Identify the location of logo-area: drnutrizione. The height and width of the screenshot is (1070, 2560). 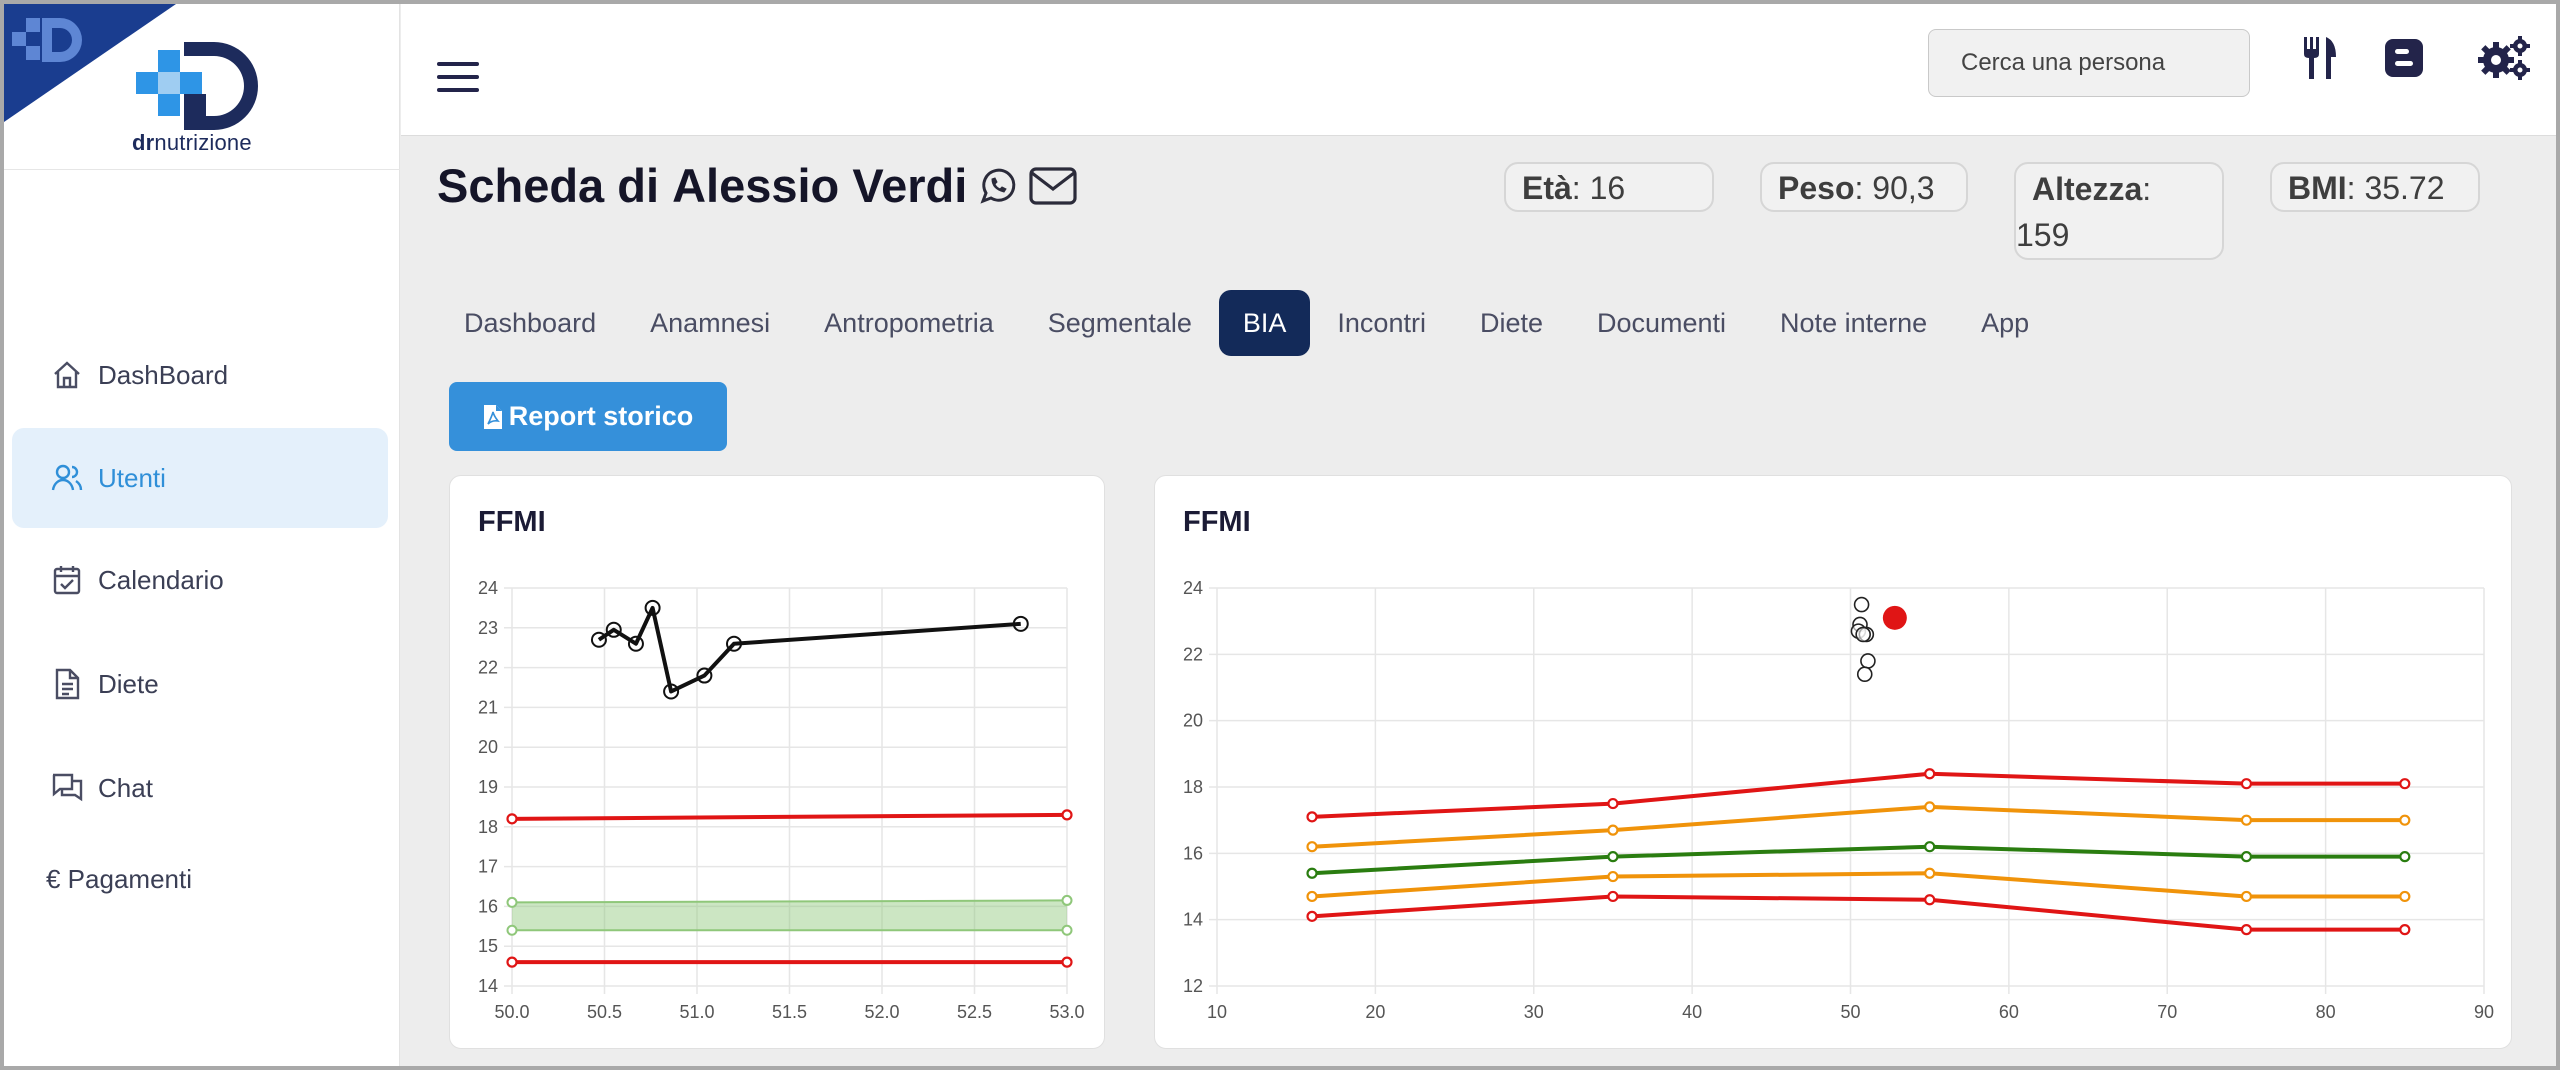
(202, 87).